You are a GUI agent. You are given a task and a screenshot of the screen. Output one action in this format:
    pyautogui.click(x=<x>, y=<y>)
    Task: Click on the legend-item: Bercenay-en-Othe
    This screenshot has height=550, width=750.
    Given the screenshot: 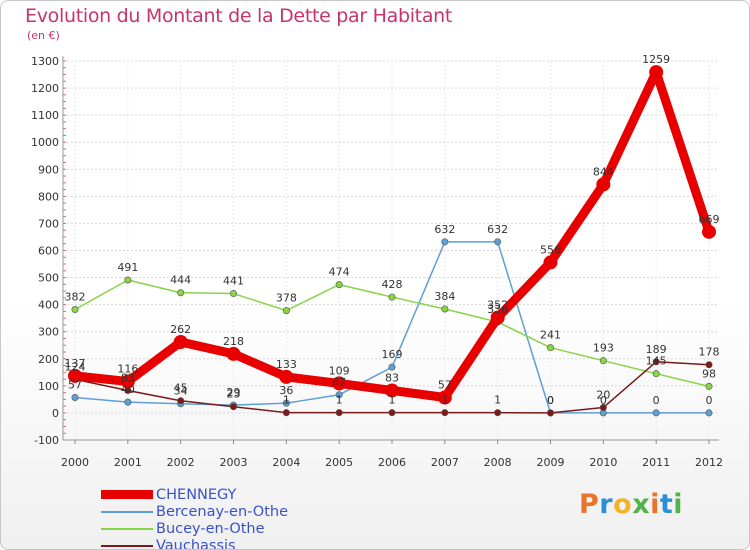 What is the action you would take?
    pyautogui.click(x=194, y=511)
    